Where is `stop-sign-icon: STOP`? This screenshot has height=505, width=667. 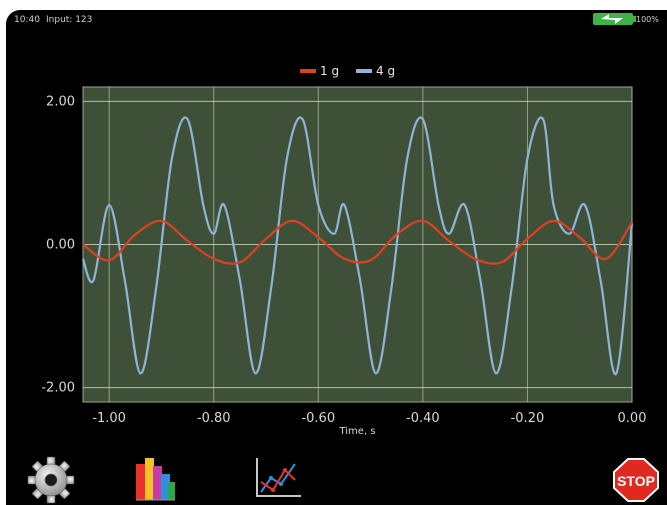
stop-sign-icon: STOP is located at coordinates (636, 480).